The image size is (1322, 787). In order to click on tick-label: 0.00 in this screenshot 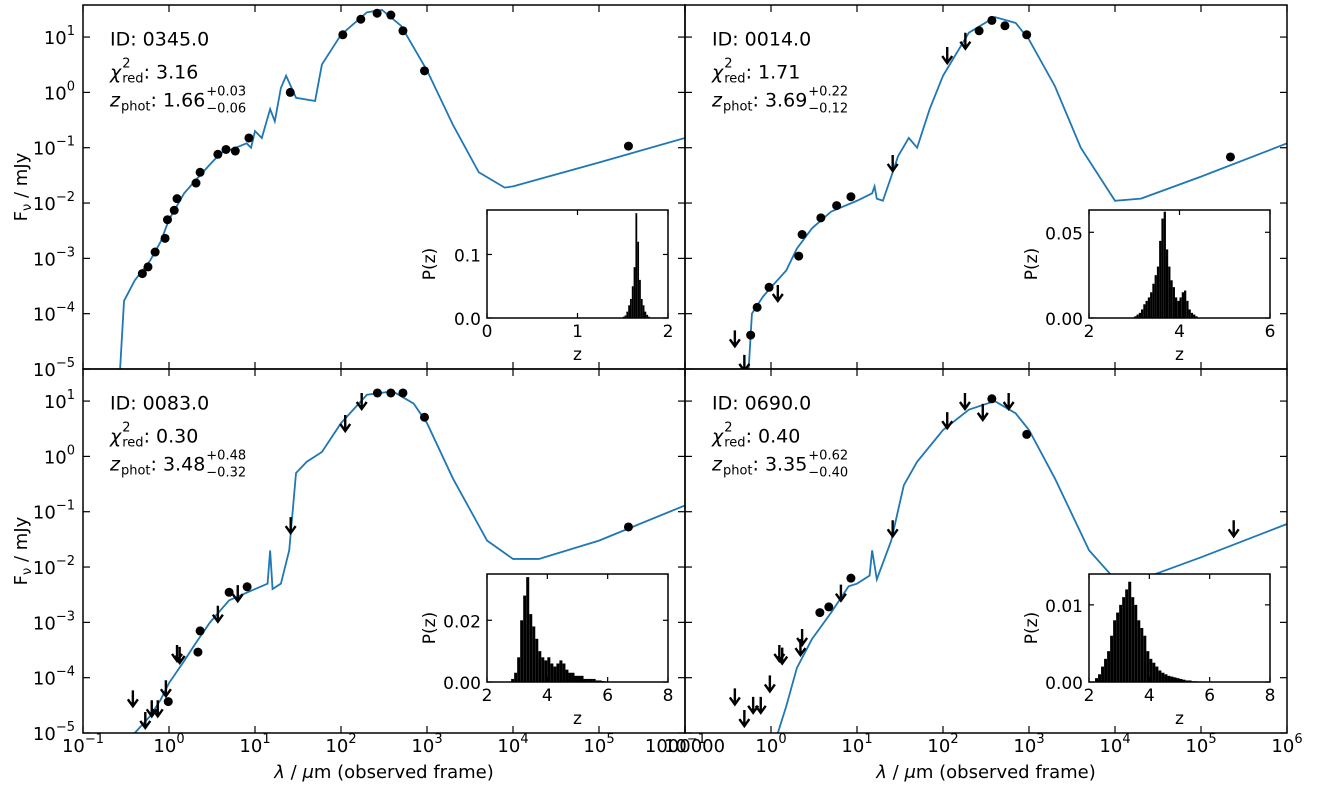, I will do `click(1064, 684)`.